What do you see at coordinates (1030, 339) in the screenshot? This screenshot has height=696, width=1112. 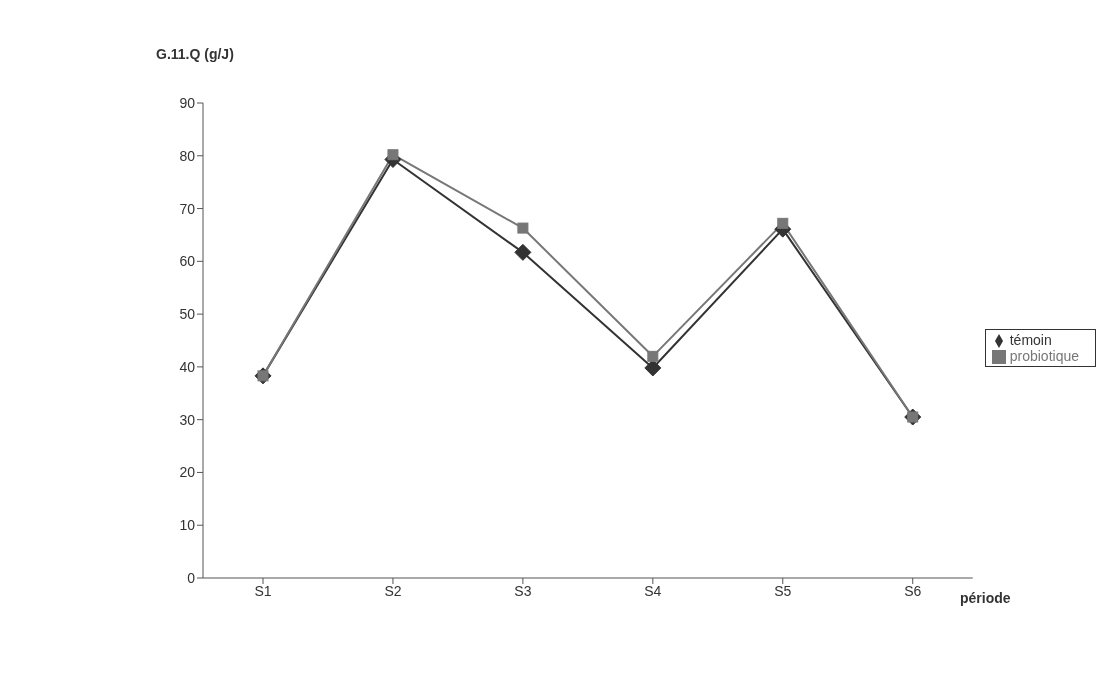 I see `legend-label: témoin` at bounding box center [1030, 339].